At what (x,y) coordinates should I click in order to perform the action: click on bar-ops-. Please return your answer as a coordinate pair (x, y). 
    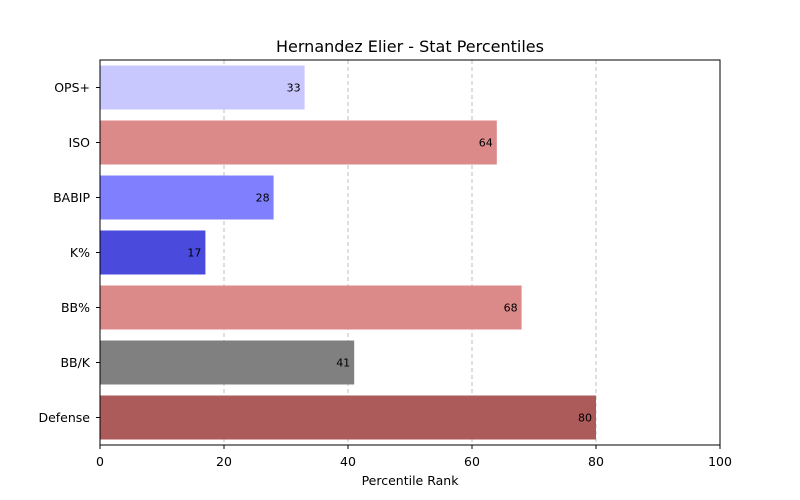
    Looking at the image, I should click on (202, 87).